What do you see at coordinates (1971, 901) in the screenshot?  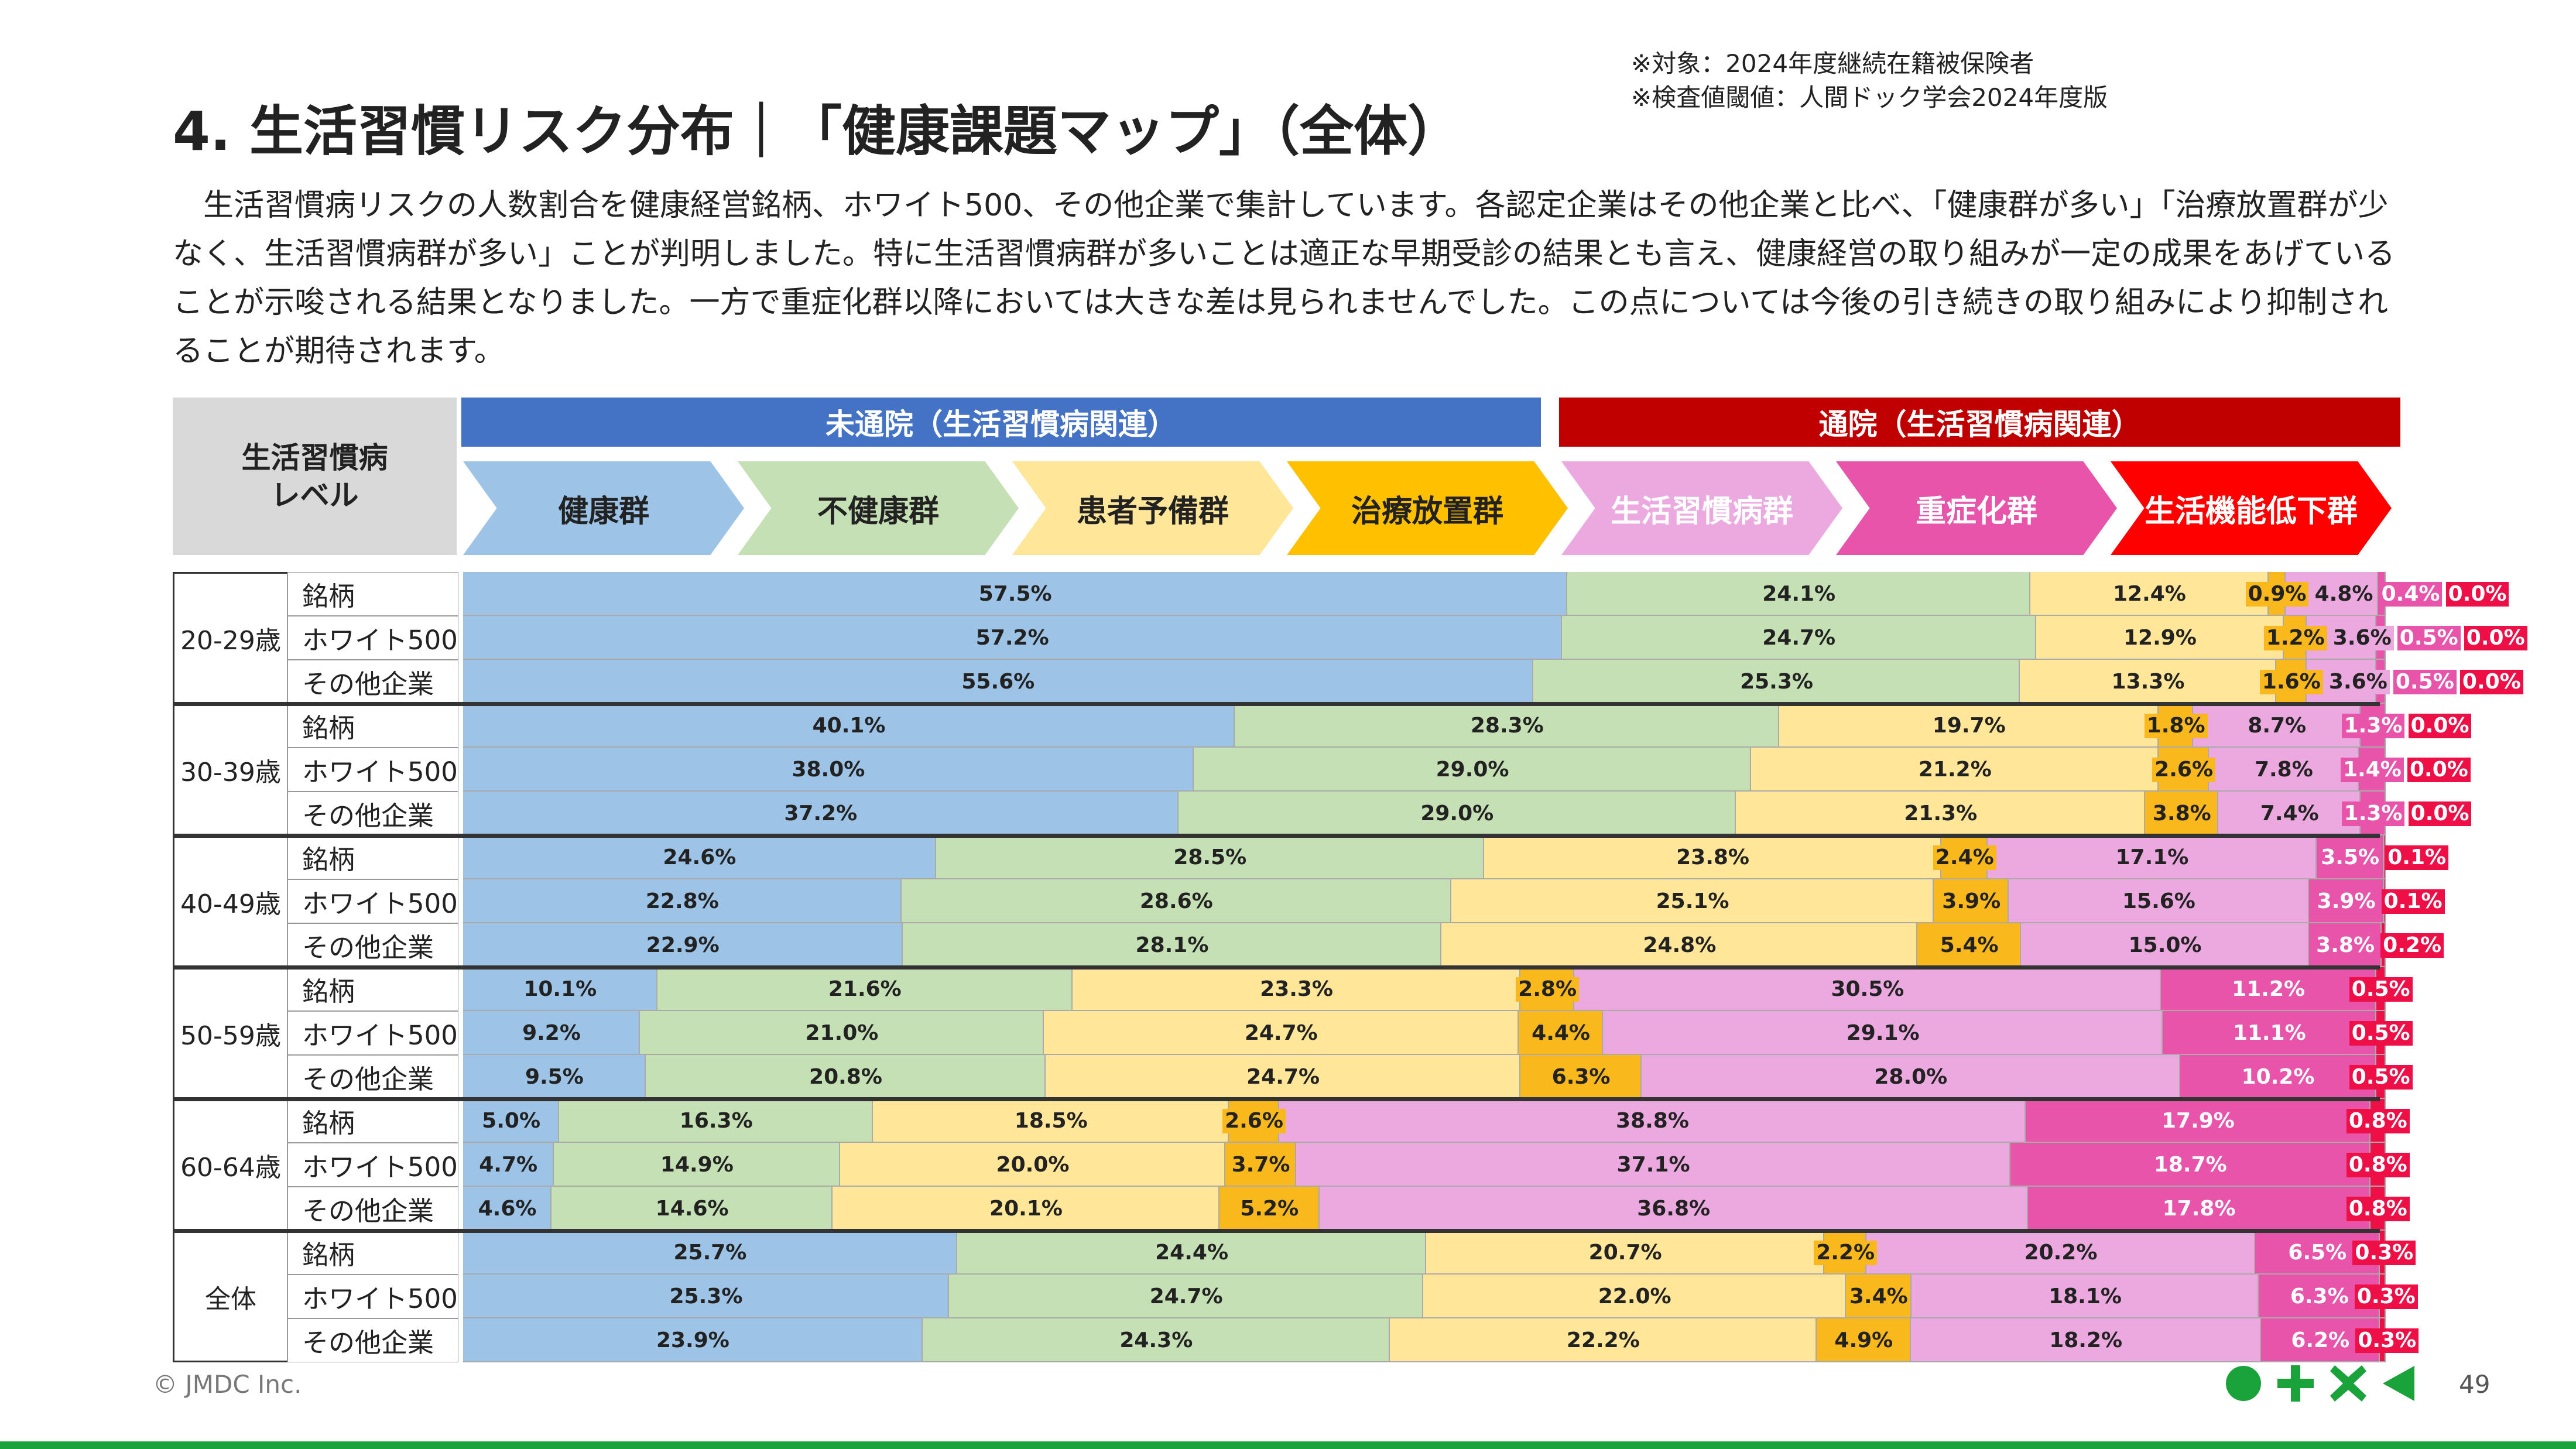 I see `data-label: 3.9%` at bounding box center [1971, 901].